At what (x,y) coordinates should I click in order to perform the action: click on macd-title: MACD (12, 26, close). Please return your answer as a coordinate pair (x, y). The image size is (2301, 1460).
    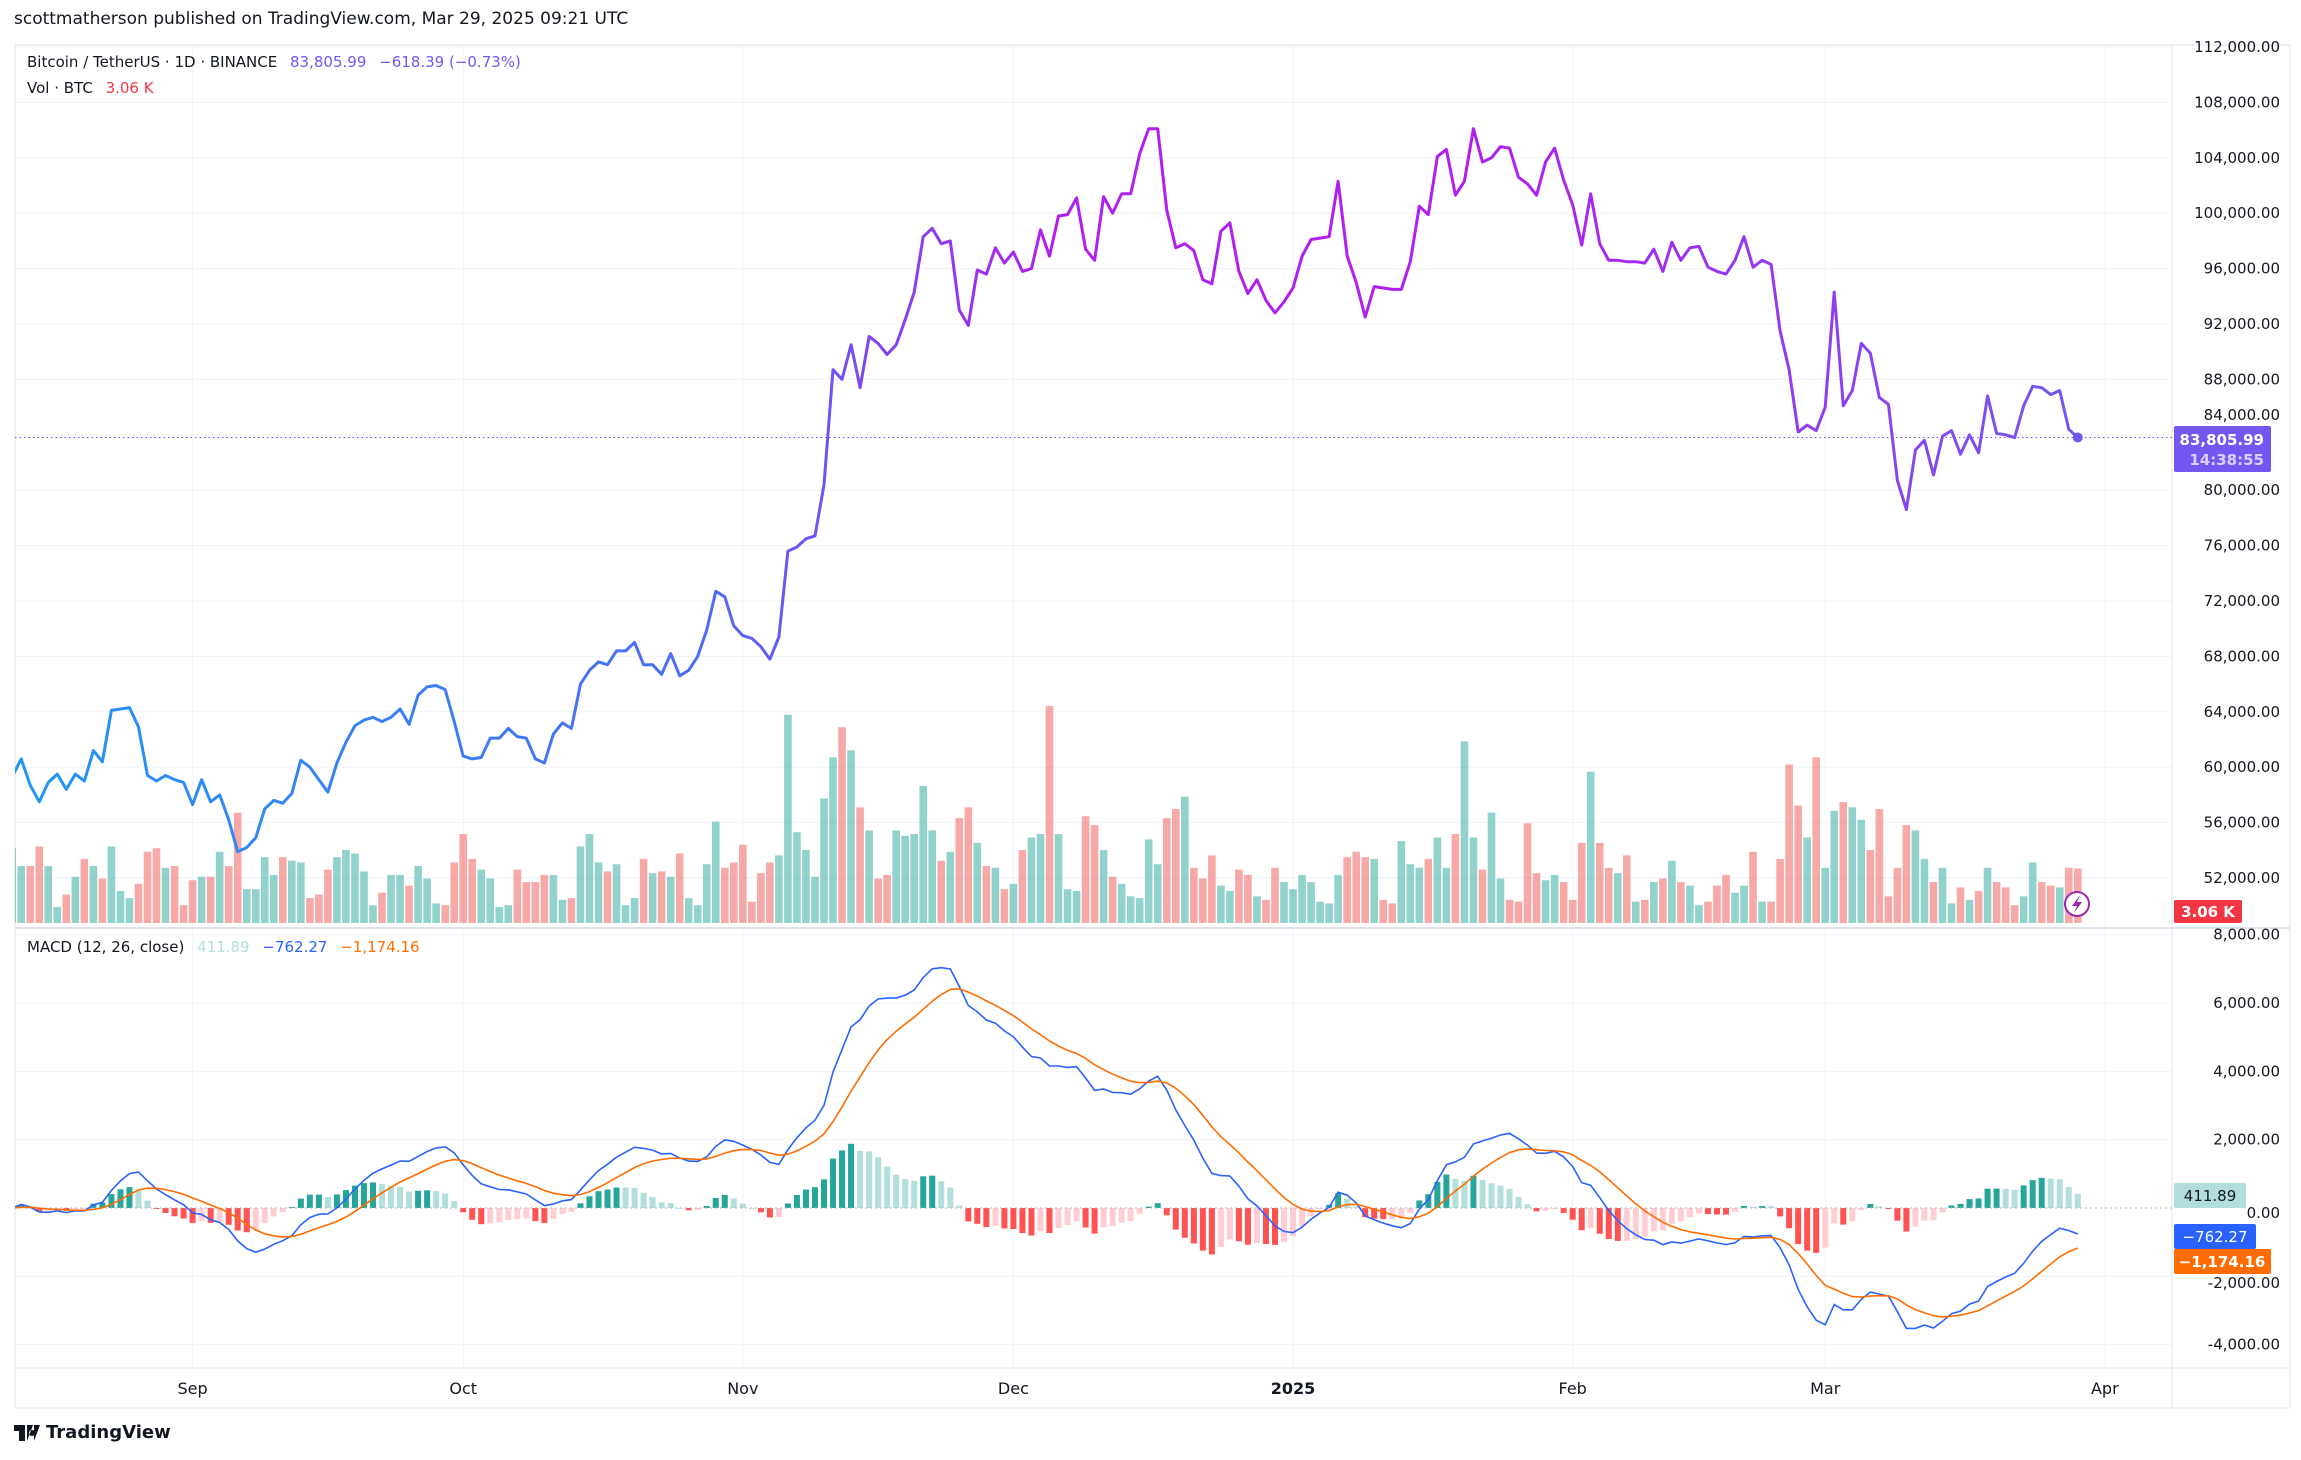
    Looking at the image, I should click on (106, 947).